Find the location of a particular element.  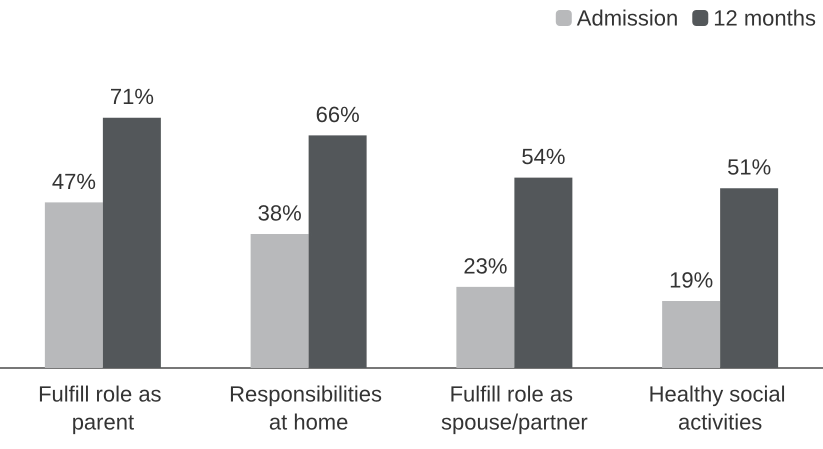

data-label: 51% is located at coordinates (749, 167).